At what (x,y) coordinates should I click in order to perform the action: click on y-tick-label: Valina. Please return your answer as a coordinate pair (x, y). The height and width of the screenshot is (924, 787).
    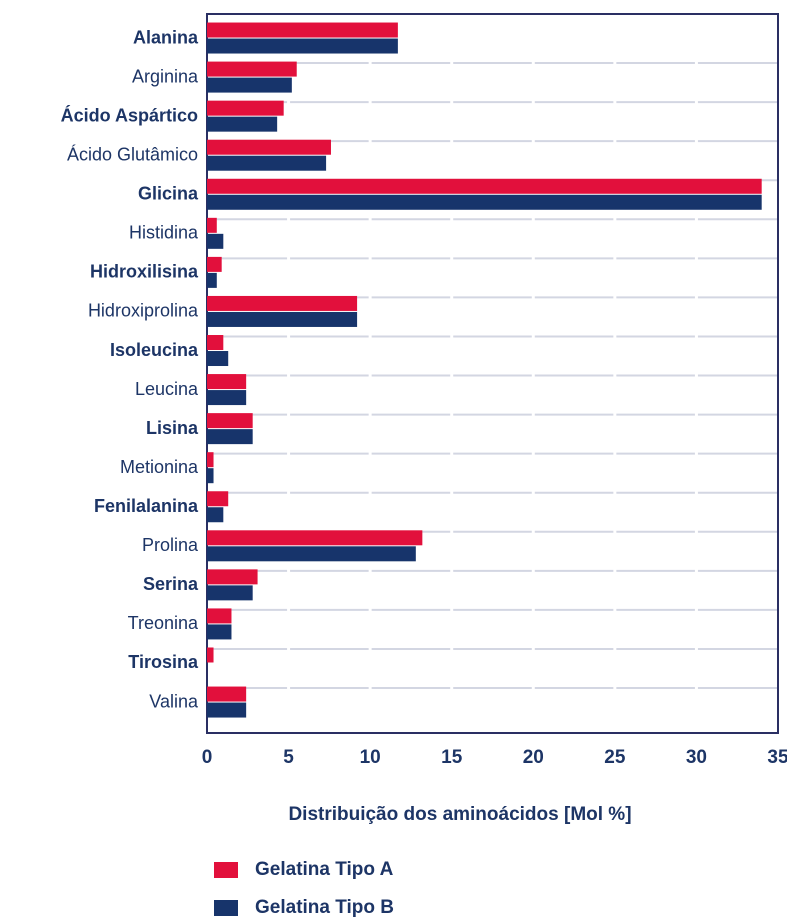
    Looking at the image, I should click on (174, 701).